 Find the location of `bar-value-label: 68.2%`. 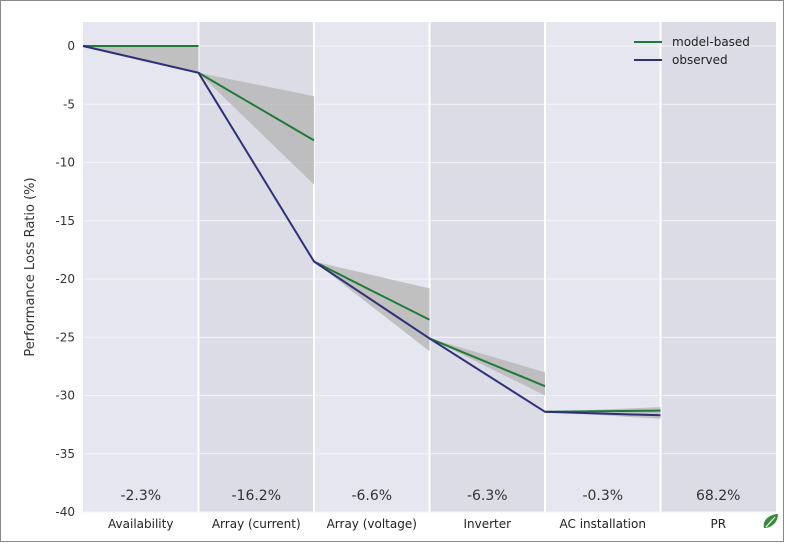

bar-value-label: 68.2% is located at coordinates (718, 496).